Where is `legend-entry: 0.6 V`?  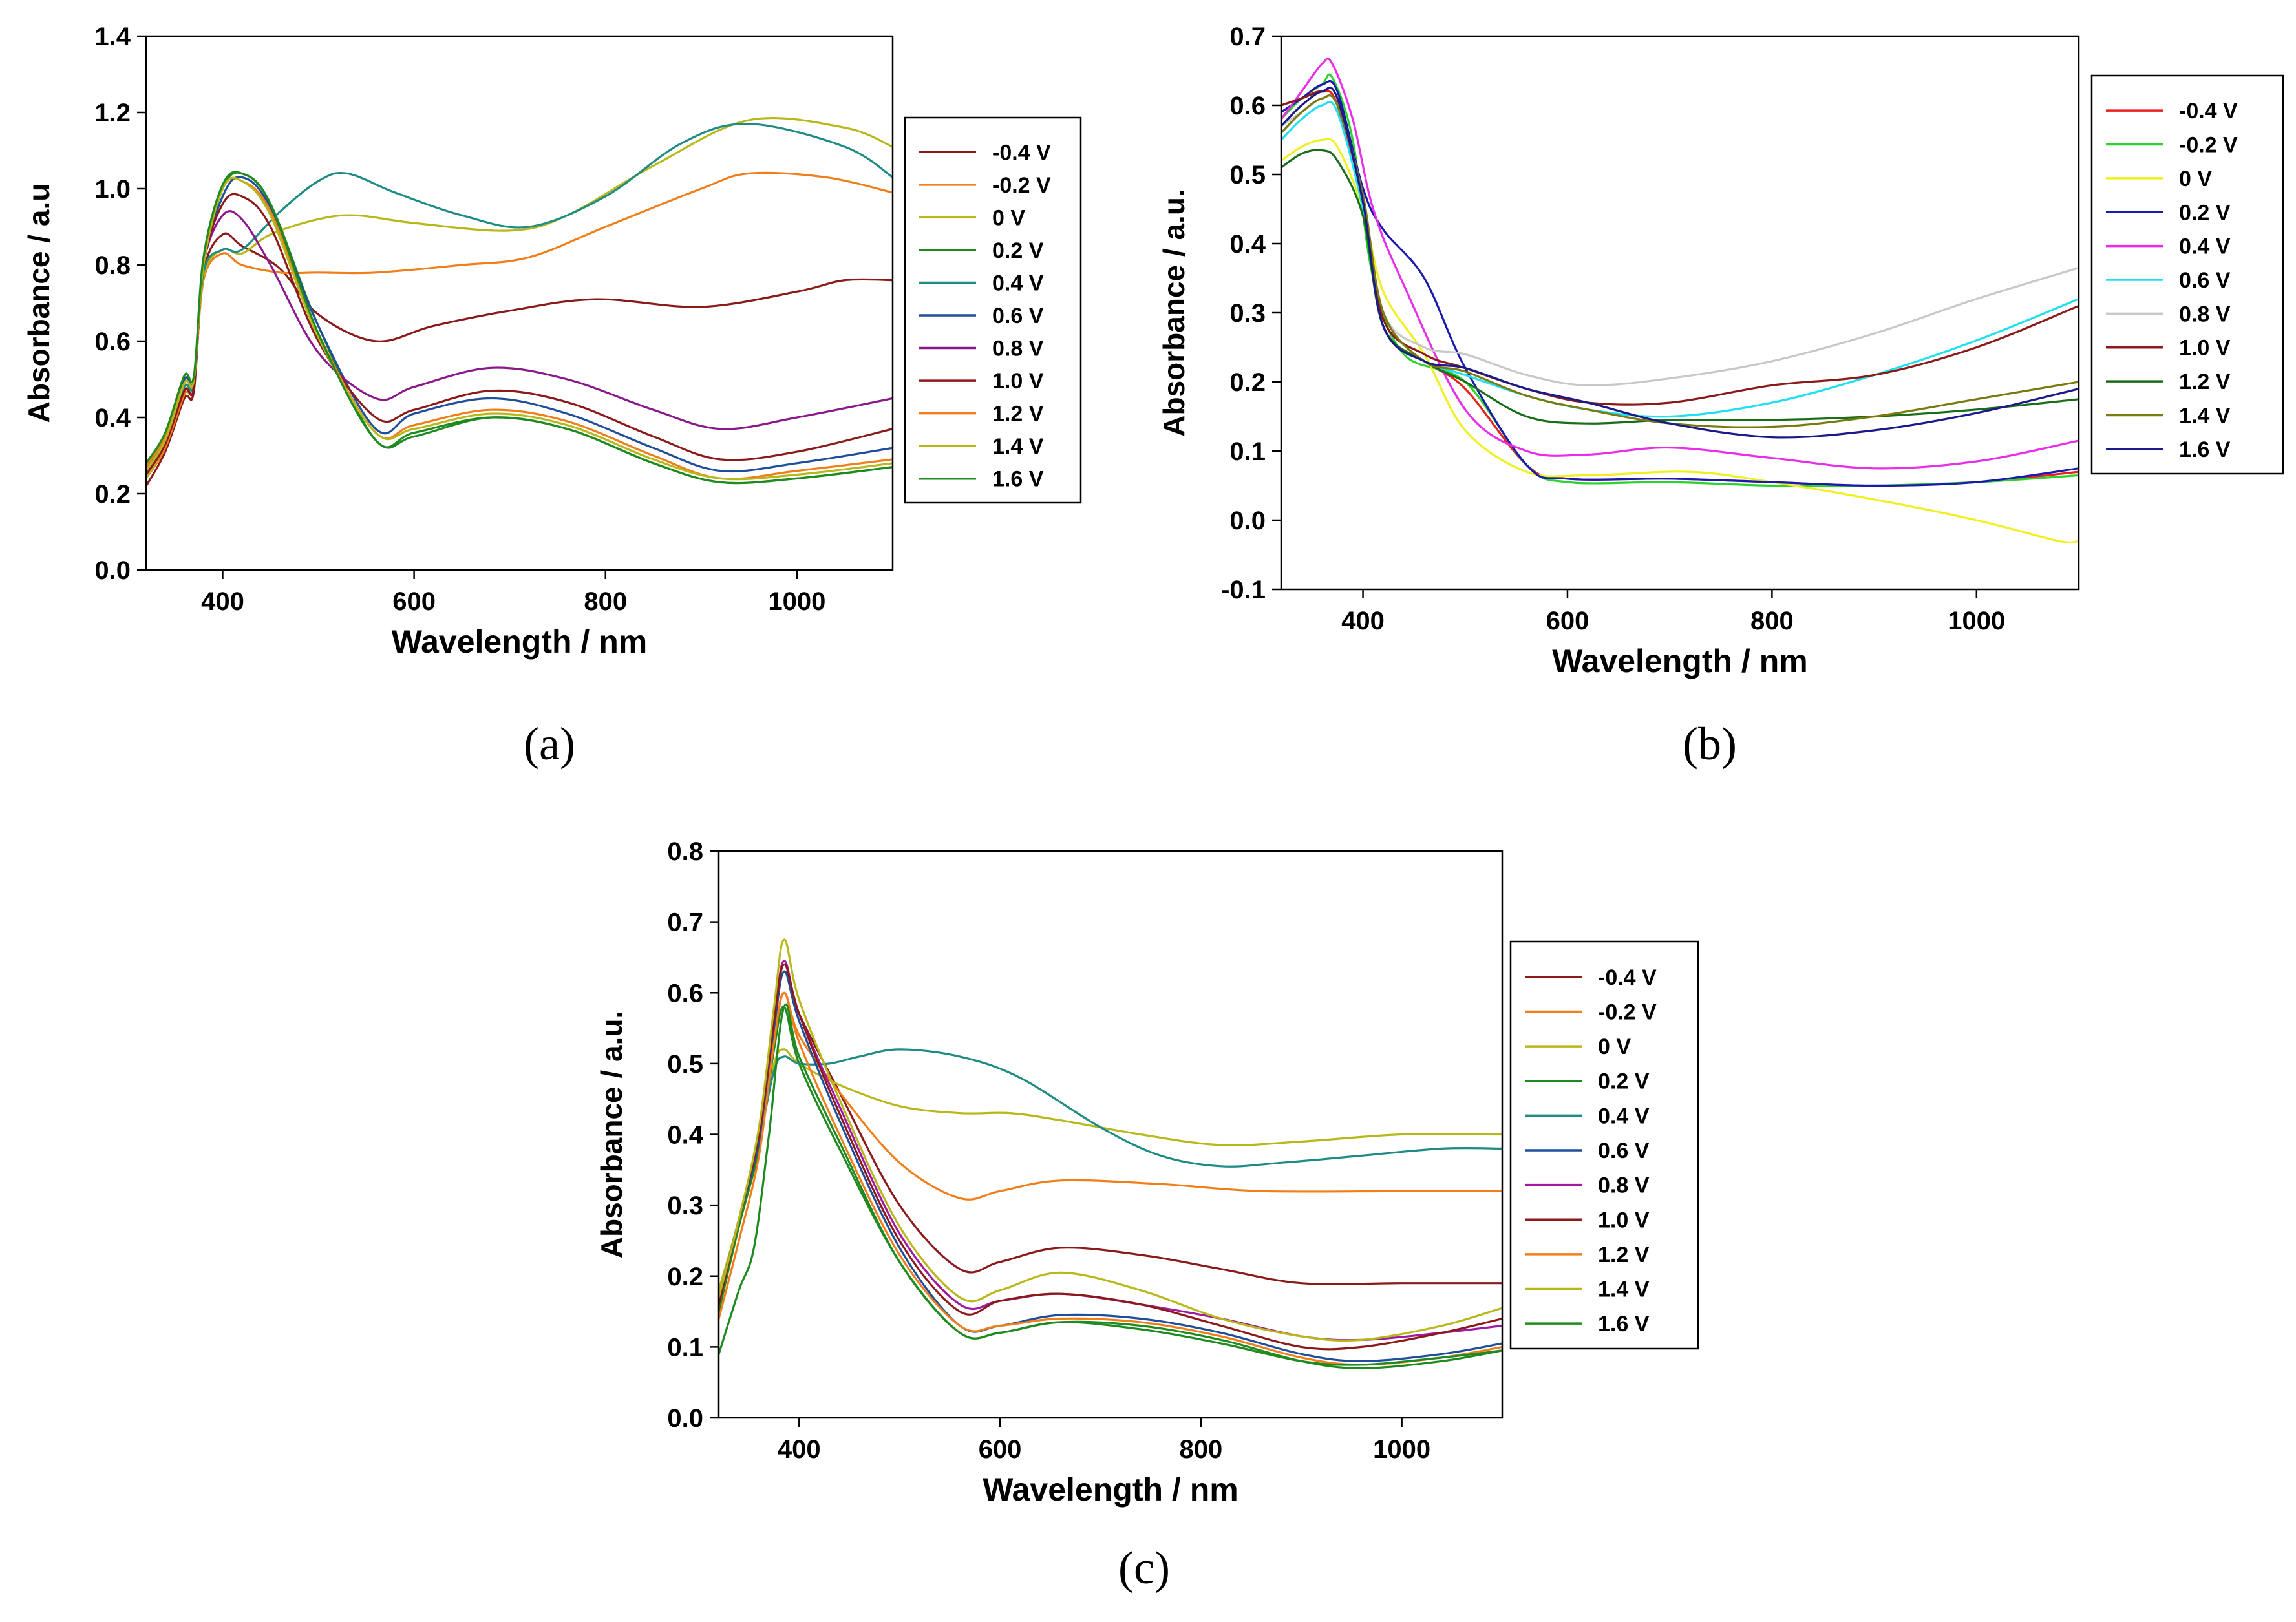
legend-entry: 0.6 V is located at coordinates (1624, 1151).